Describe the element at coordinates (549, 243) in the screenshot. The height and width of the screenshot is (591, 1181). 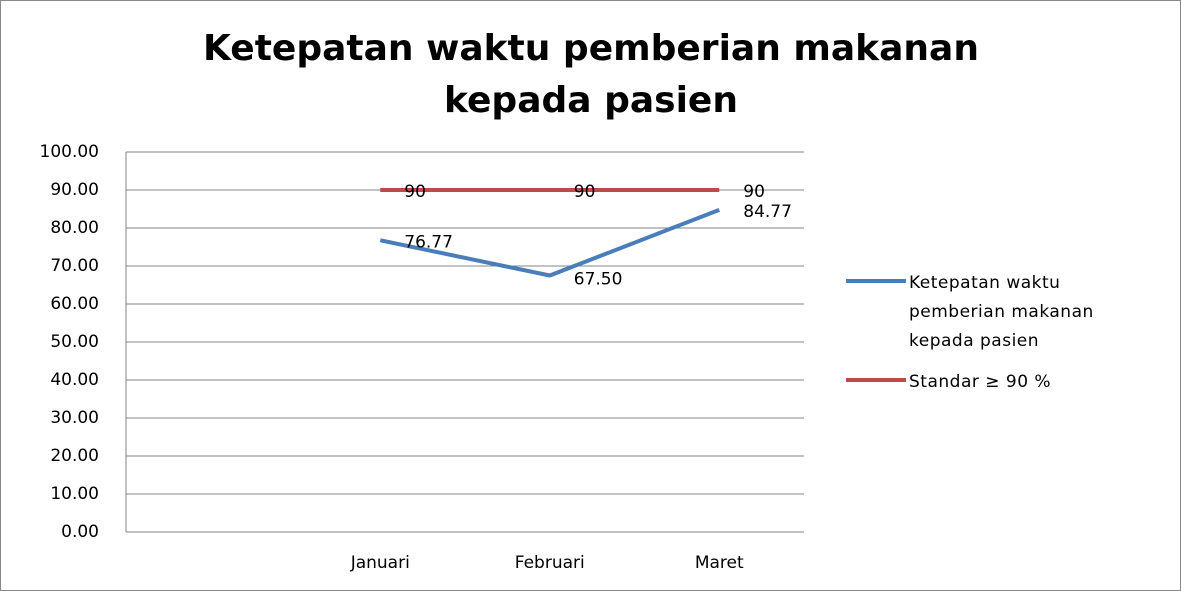
I see `series-line` at that location.